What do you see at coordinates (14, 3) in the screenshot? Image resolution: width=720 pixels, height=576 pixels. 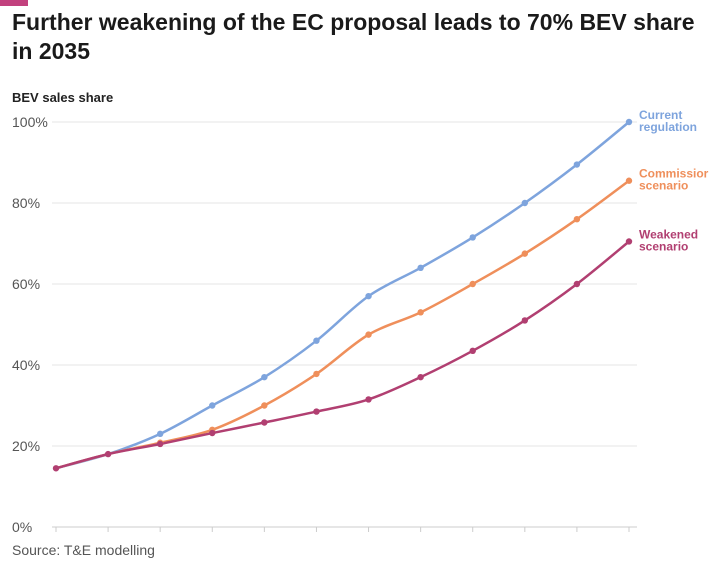 I see `accent-bar` at bounding box center [14, 3].